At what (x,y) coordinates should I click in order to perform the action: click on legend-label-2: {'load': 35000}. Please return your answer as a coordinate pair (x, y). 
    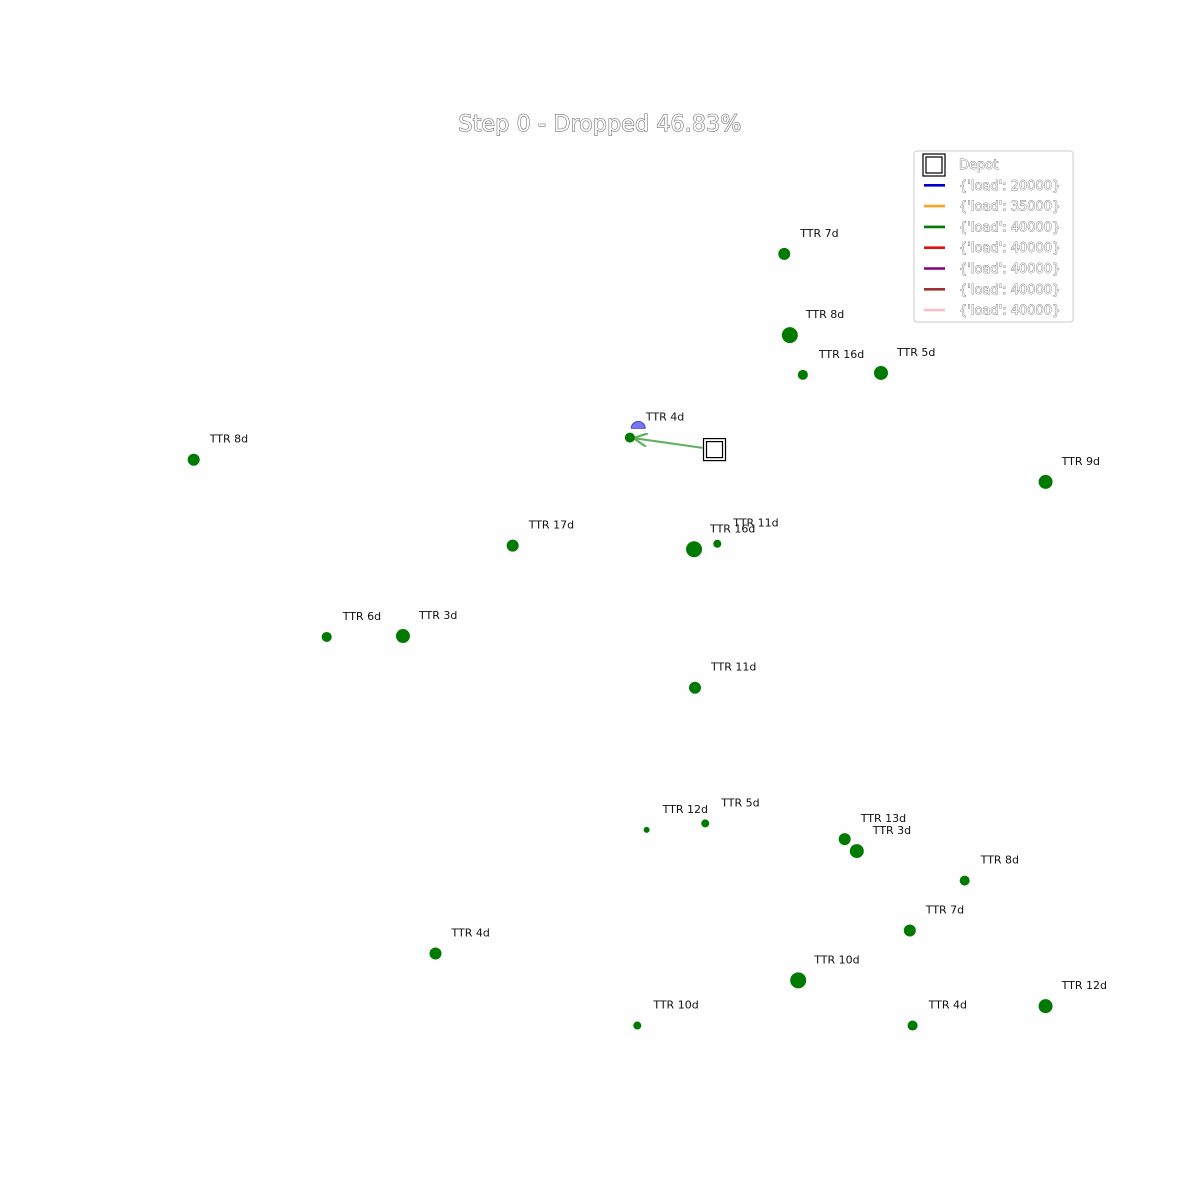
    Looking at the image, I should click on (1009, 207).